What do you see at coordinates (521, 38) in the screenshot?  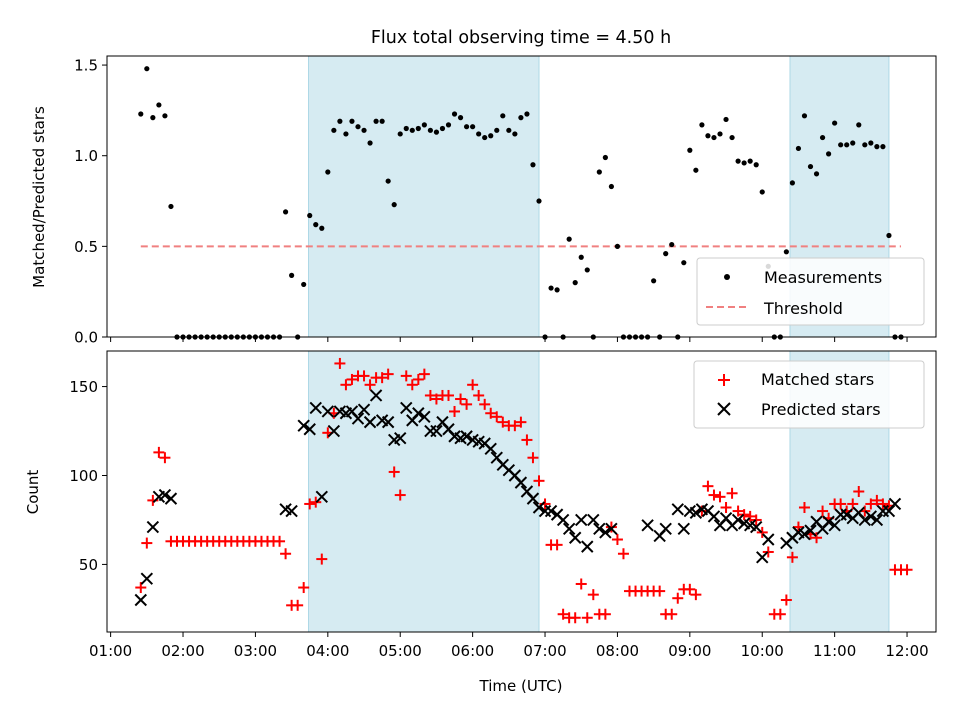 I see `chart-title: Flux total observing time = 4.50 h` at bounding box center [521, 38].